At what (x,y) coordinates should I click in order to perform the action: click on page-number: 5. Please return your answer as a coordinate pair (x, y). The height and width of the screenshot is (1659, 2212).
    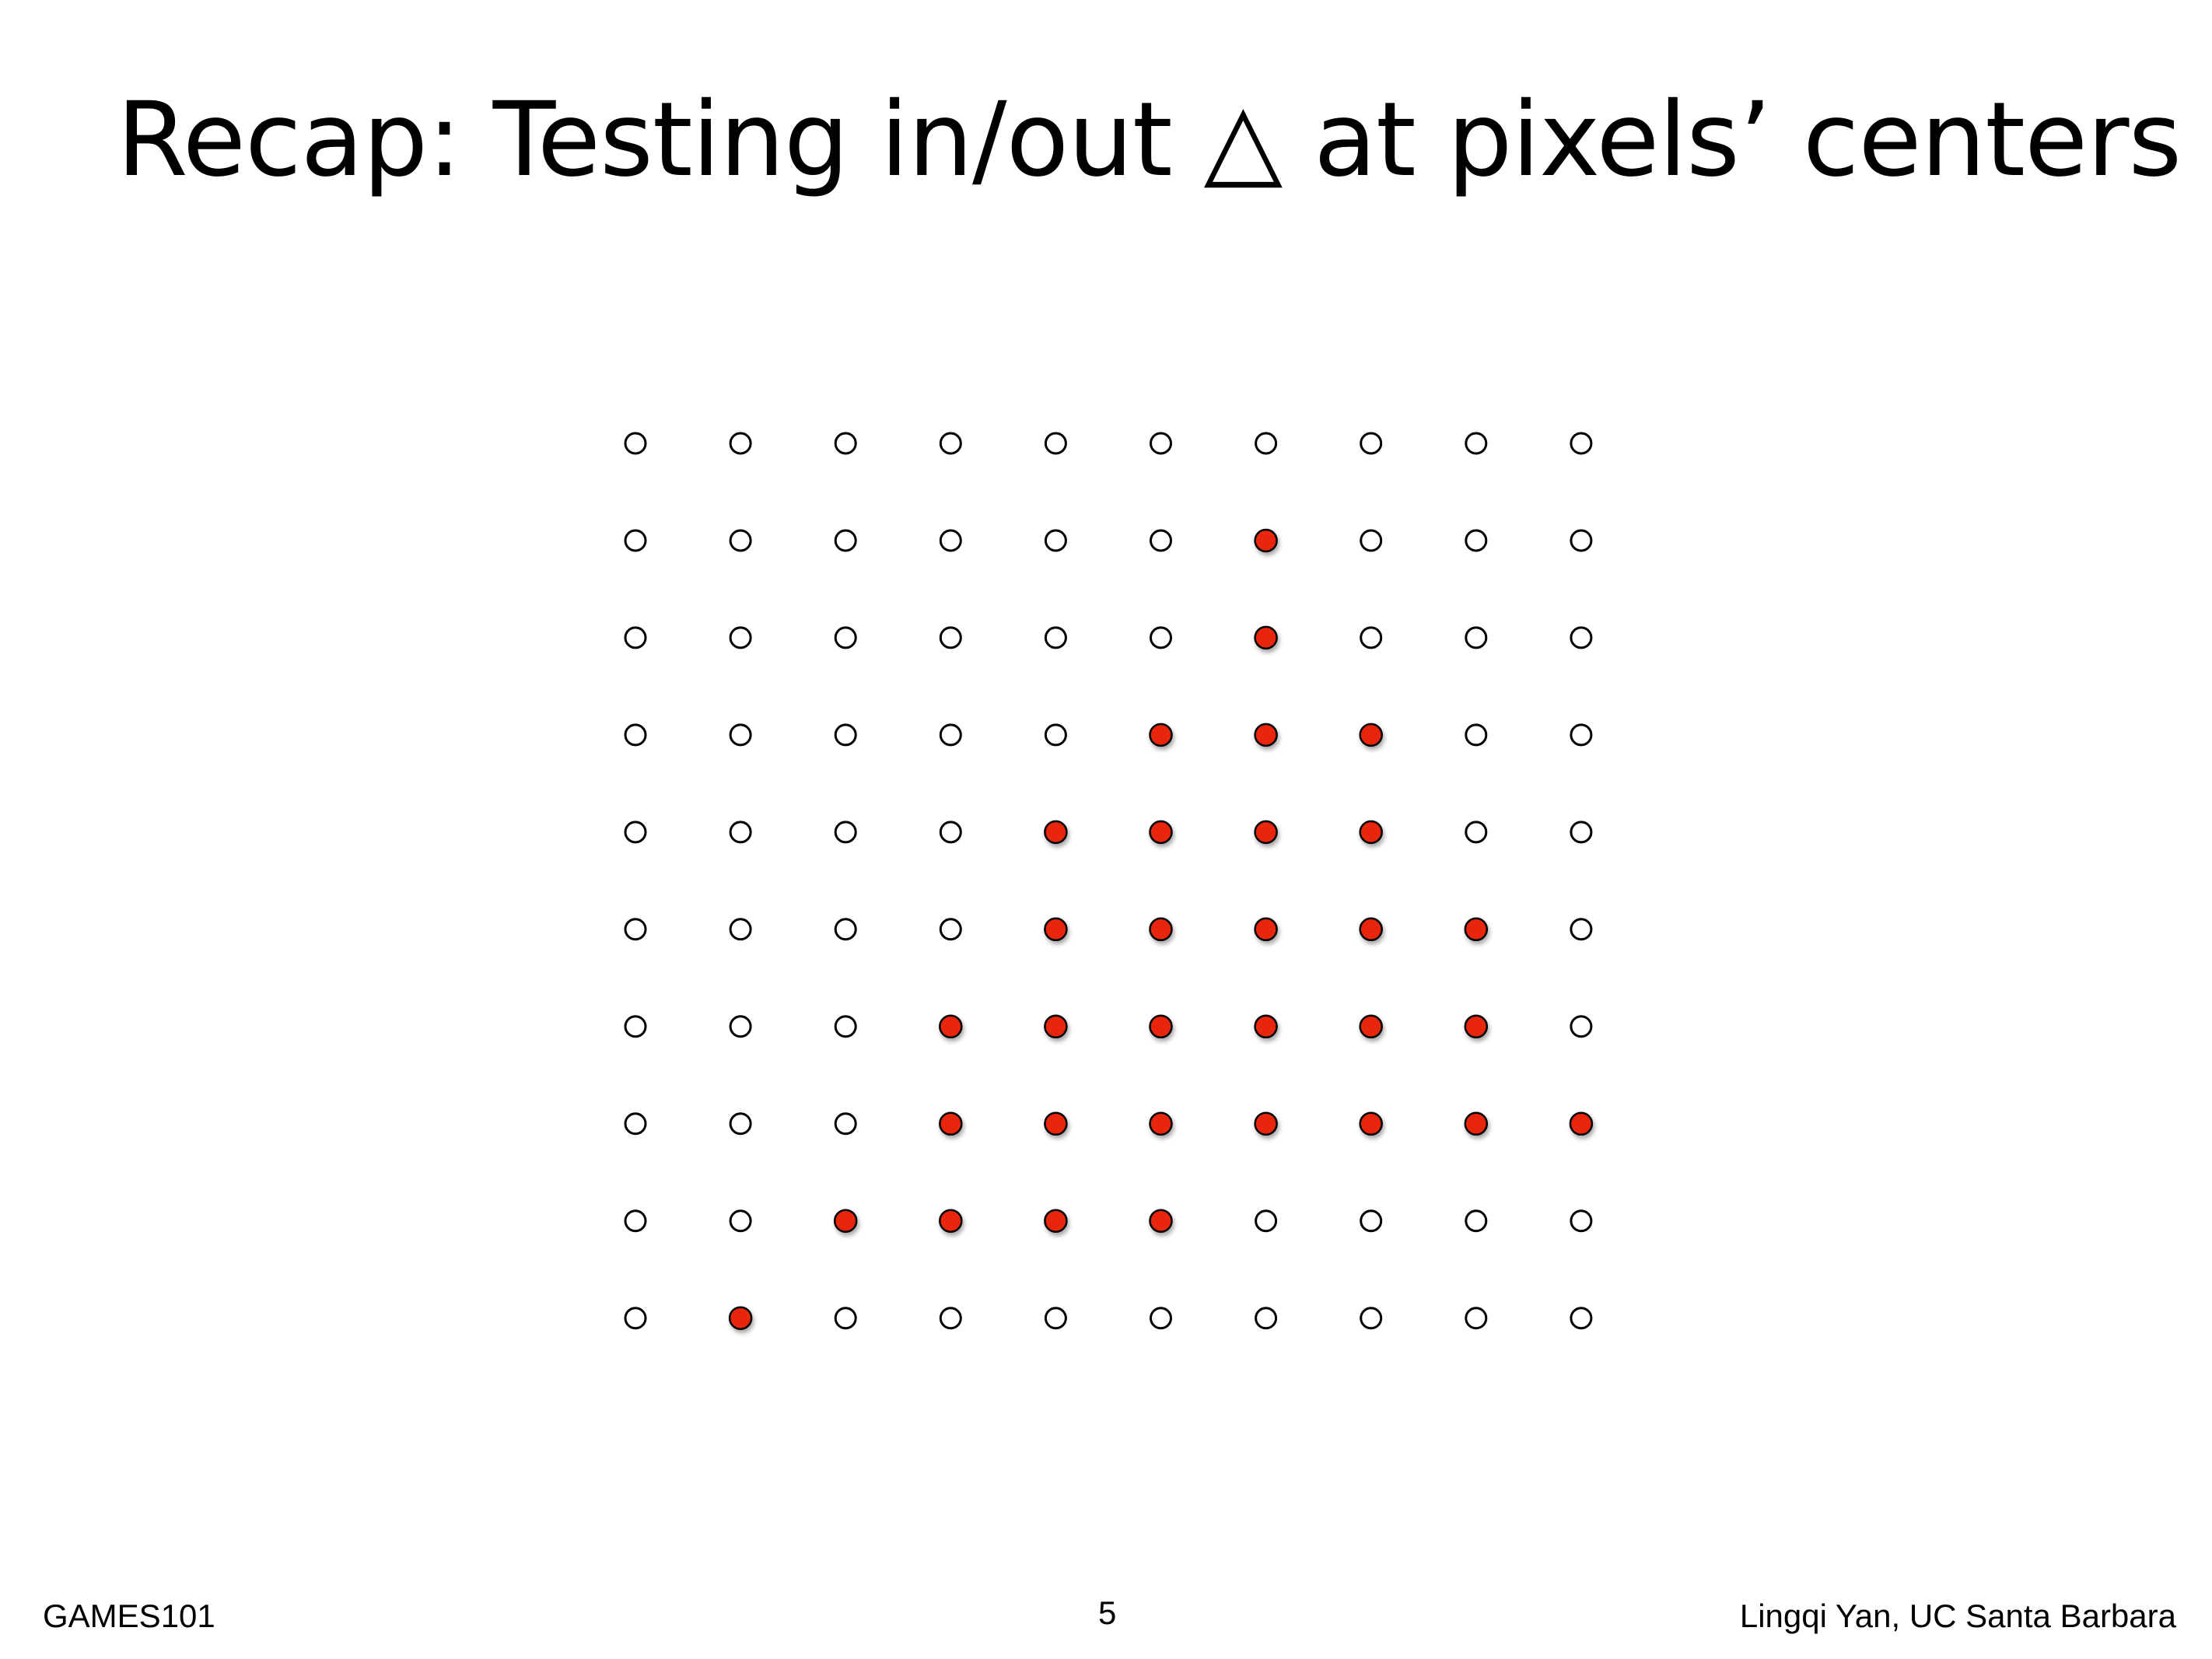
    Looking at the image, I should click on (1108, 1612).